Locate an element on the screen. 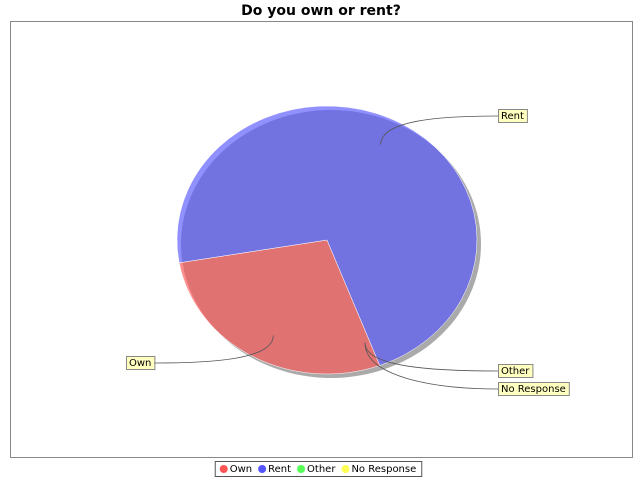  legend-label: Own is located at coordinates (241, 469).